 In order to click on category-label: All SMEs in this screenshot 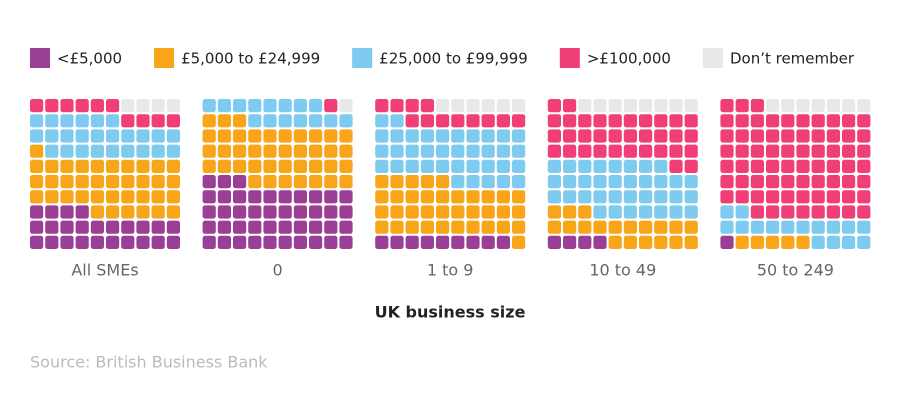, I will do `click(104, 270)`.